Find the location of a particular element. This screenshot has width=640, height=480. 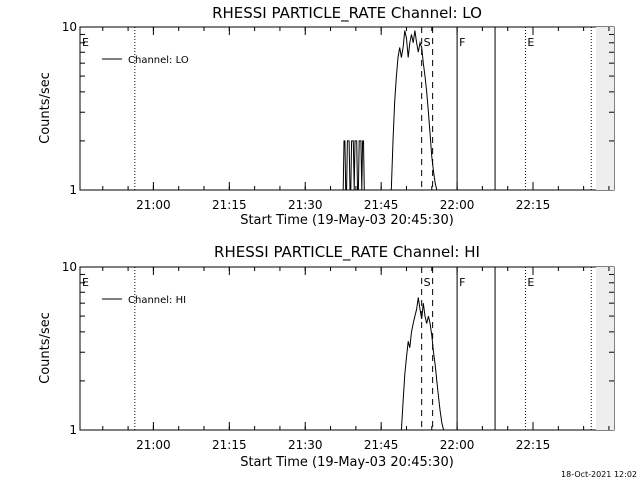

panel-hi-title: RHESSI PARTICLE_RATE Channel: HI is located at coordinates (347, 252).